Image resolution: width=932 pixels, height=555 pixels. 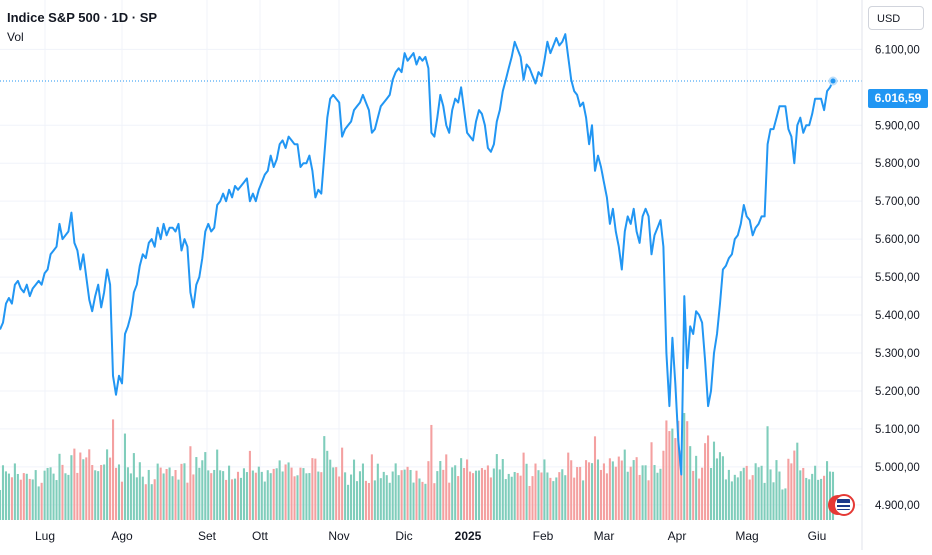 What do you see at coordinates (897, 354) in the screenshot?
I see `y-tick-label: 5.300,00` at bounding box center [897, 354].